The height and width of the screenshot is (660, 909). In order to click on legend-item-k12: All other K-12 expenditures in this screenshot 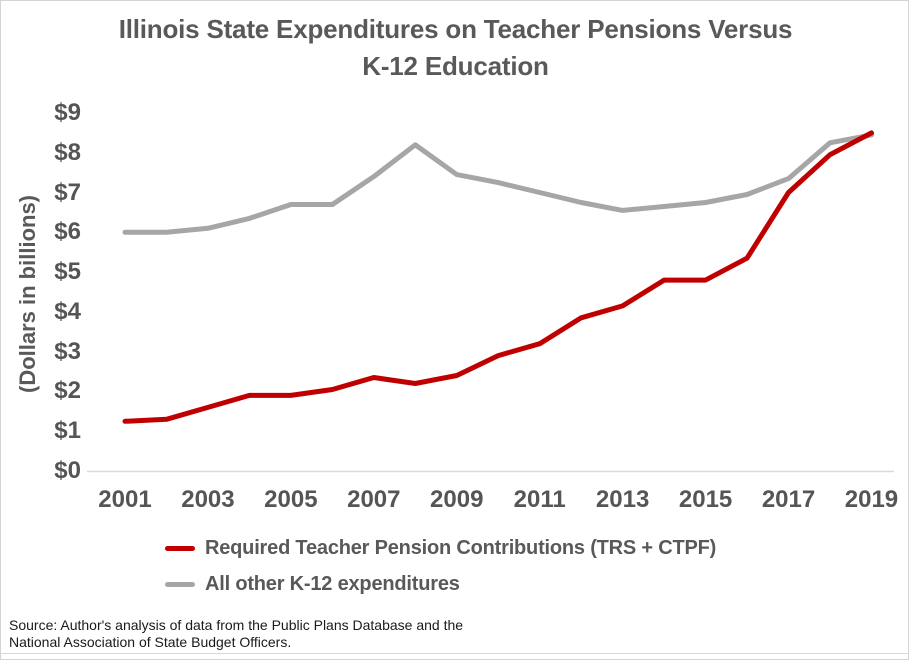, I will do `click(312, 584)`.